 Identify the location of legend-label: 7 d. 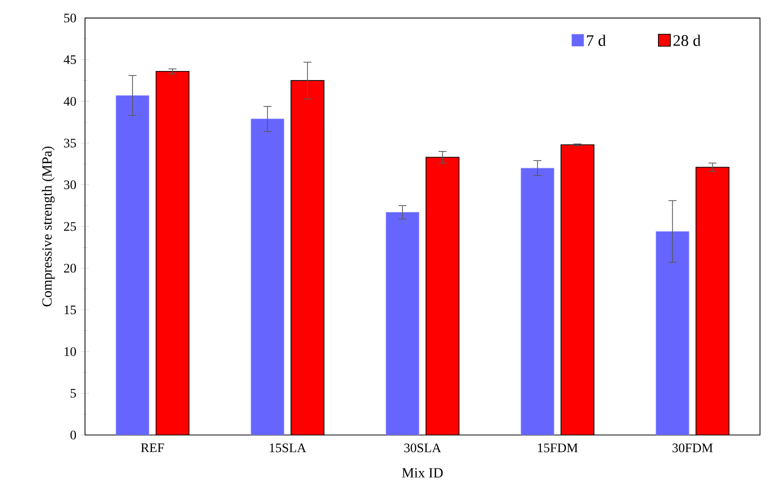
(596, 40).